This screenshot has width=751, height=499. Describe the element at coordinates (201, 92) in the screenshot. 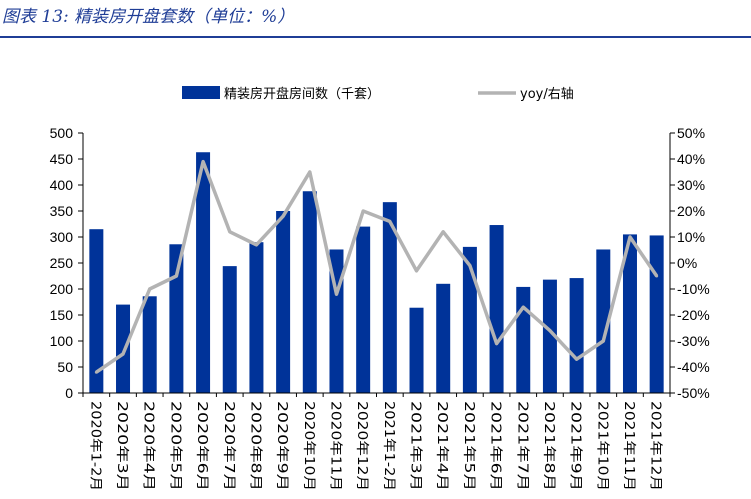

I see `legend-bar-swatch` at that location.